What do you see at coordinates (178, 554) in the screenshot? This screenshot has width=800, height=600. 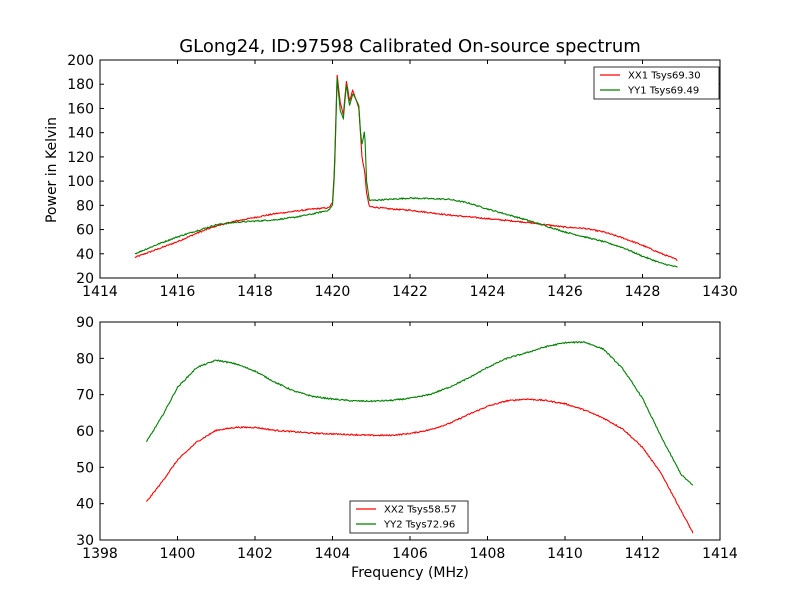 I see `bottom-x-tick-label: 1400` at bounding box center [178, 554].